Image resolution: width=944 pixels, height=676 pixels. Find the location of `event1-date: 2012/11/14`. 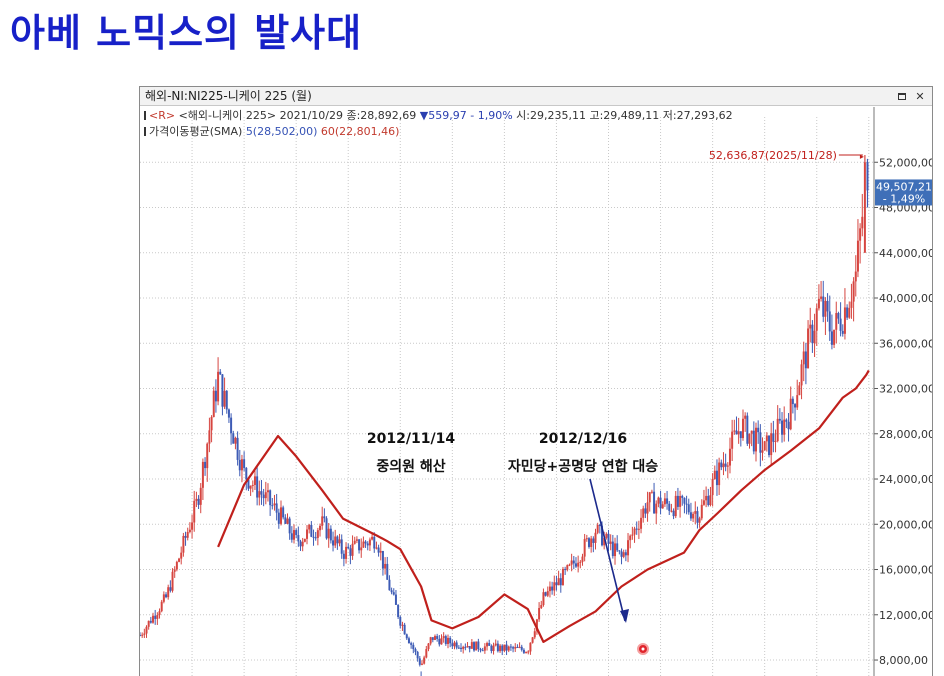

event1-date: 2012/11/14 is located at coordinates (411, 439).